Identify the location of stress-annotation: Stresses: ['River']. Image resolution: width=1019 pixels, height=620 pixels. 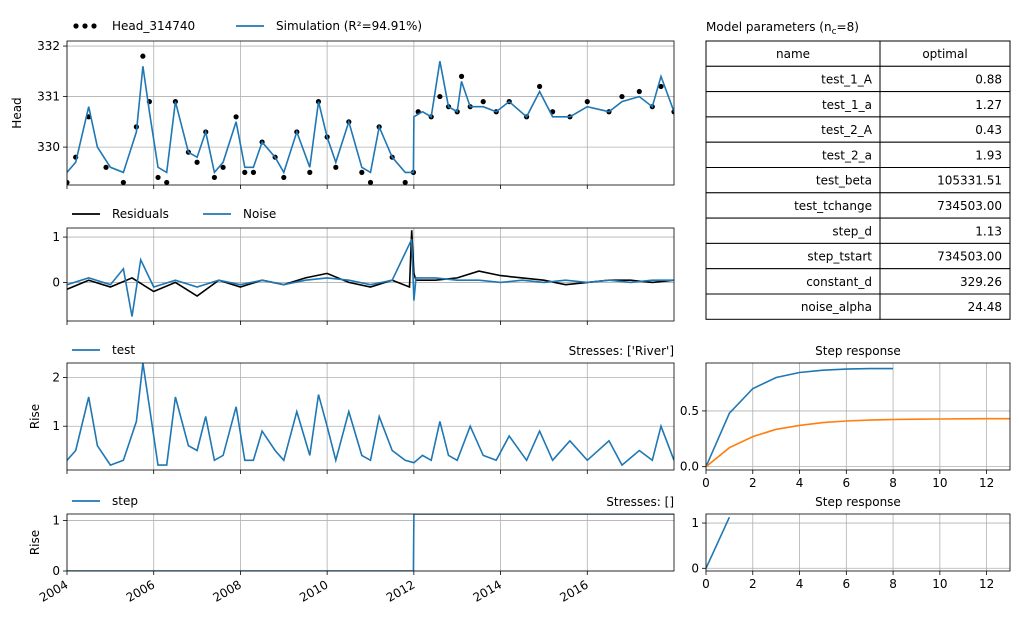
(621, 351).